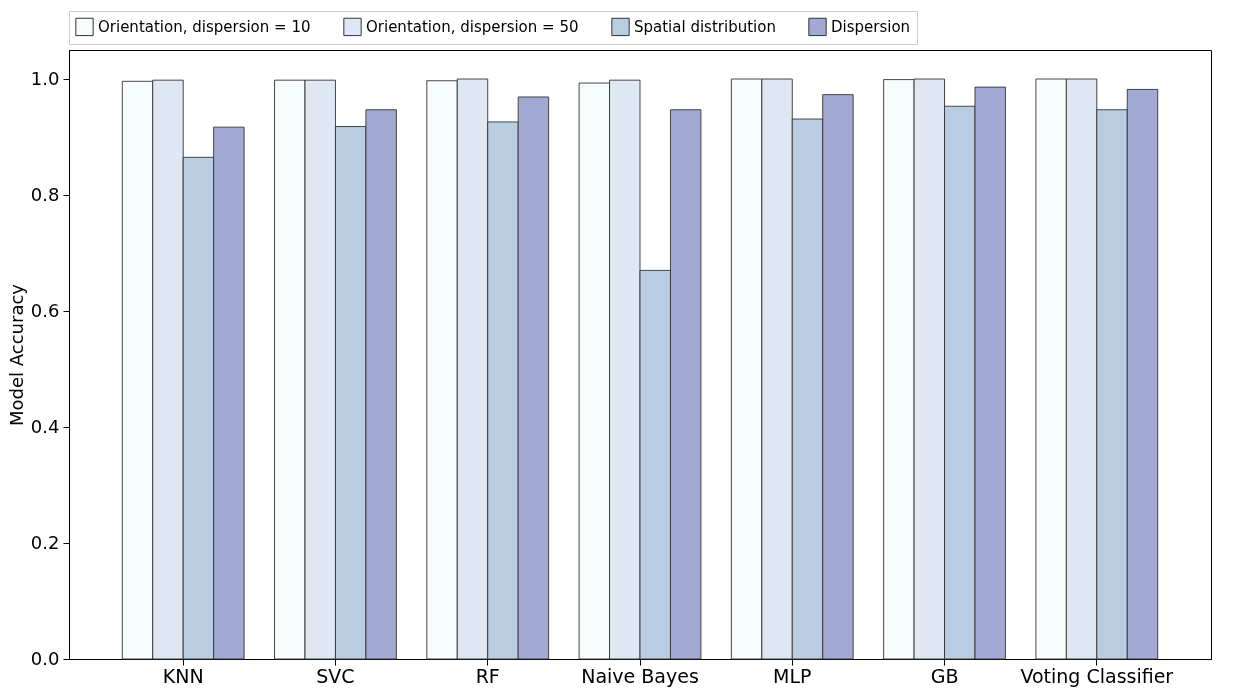 The width and height of the screenshot is (1241, 694). What do you see at coordinates (871, 26) in the screenshot?
I see `legend-label: Dispersion` at bounding box center [871, 26].